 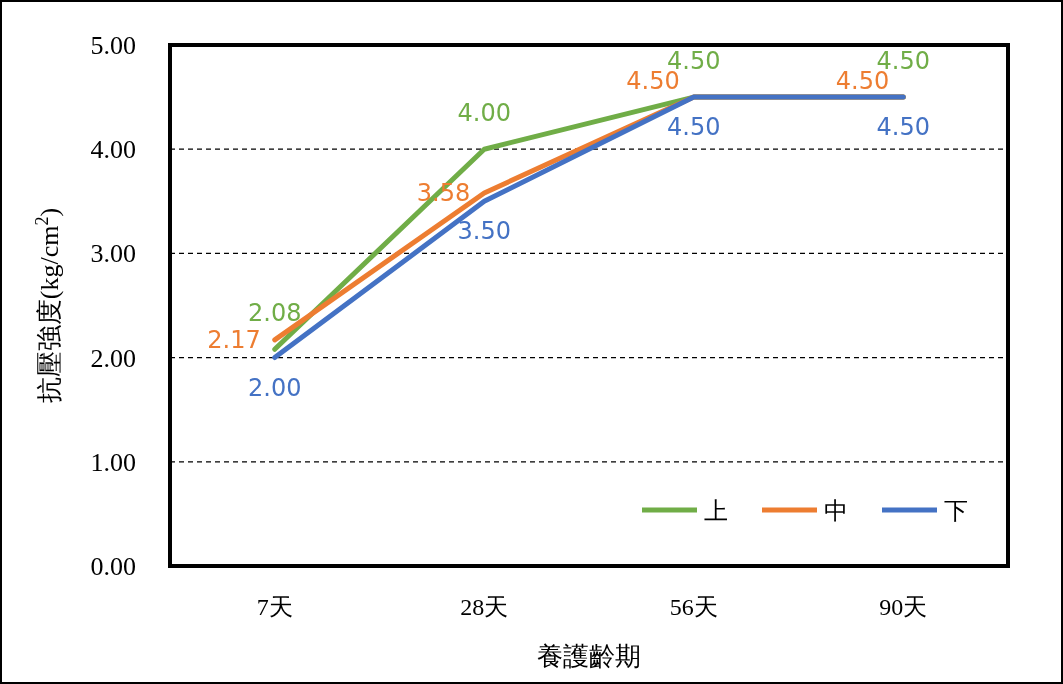 What do you see at coordinates (113, 566) in the screenshot?
I see `y-tick-label: 0.00` at bounding box center [113, 566].